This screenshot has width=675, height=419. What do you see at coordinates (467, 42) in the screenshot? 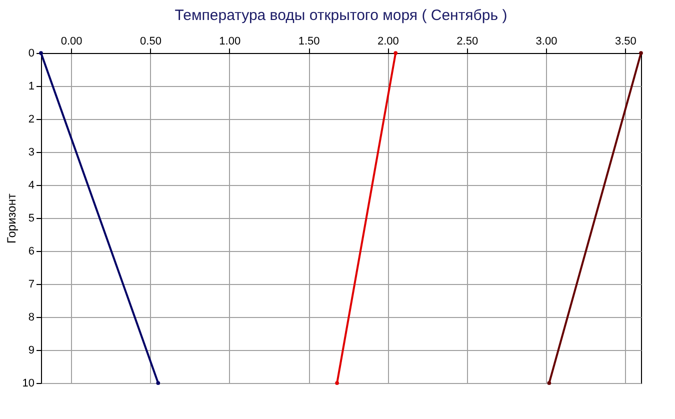
I see `x-tick-label: 2.50` at bounding box center [467, 42].